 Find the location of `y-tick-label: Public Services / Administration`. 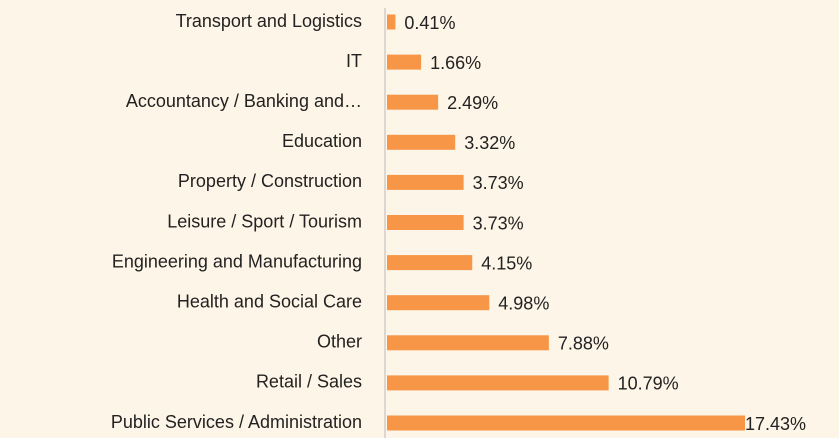

y-tick-label: Public Services / Administration is located at coordinates (236, 422).